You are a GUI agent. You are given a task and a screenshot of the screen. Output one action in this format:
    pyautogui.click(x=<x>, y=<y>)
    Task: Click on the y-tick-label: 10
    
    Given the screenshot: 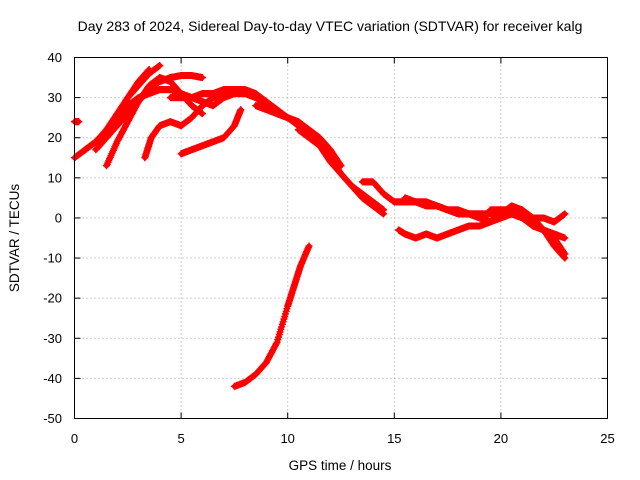 What is the action you would take?
    pyautogui.click(x=55, y=177)
    